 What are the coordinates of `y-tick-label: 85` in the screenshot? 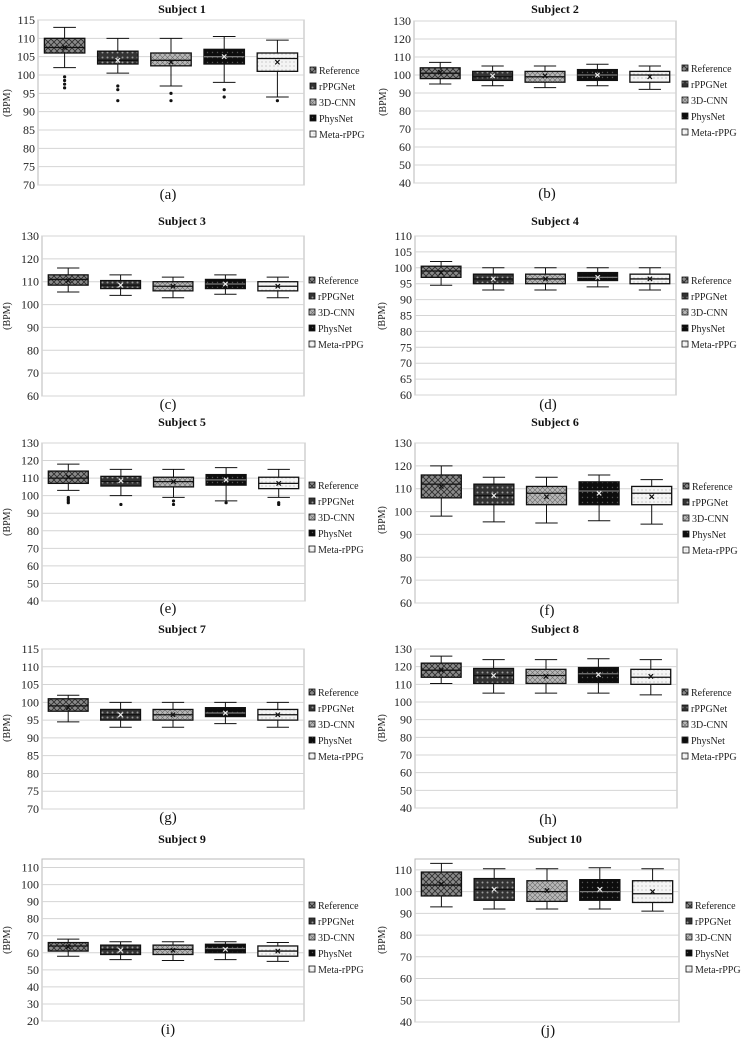 It's located at (33, 756).